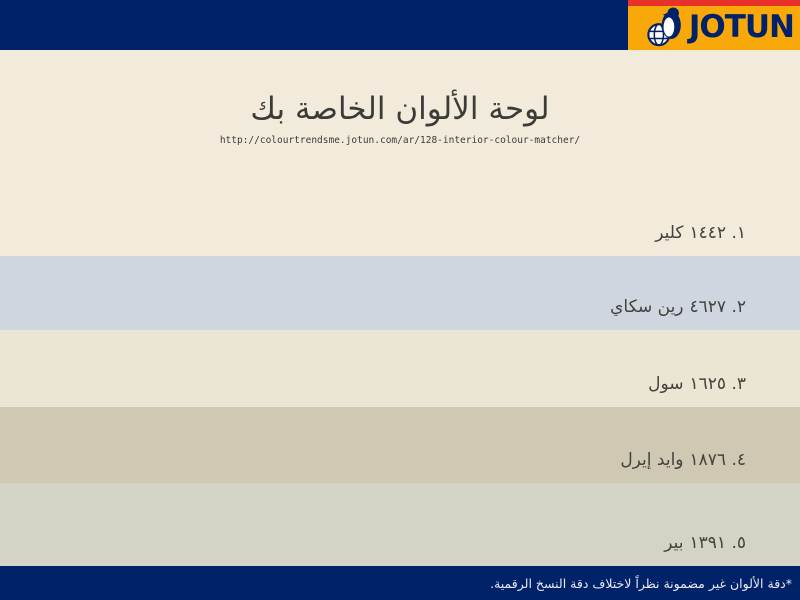  Describe the element at coordinates (714, 3) in the screenshot. I see `logo-red-stripe` at that location.